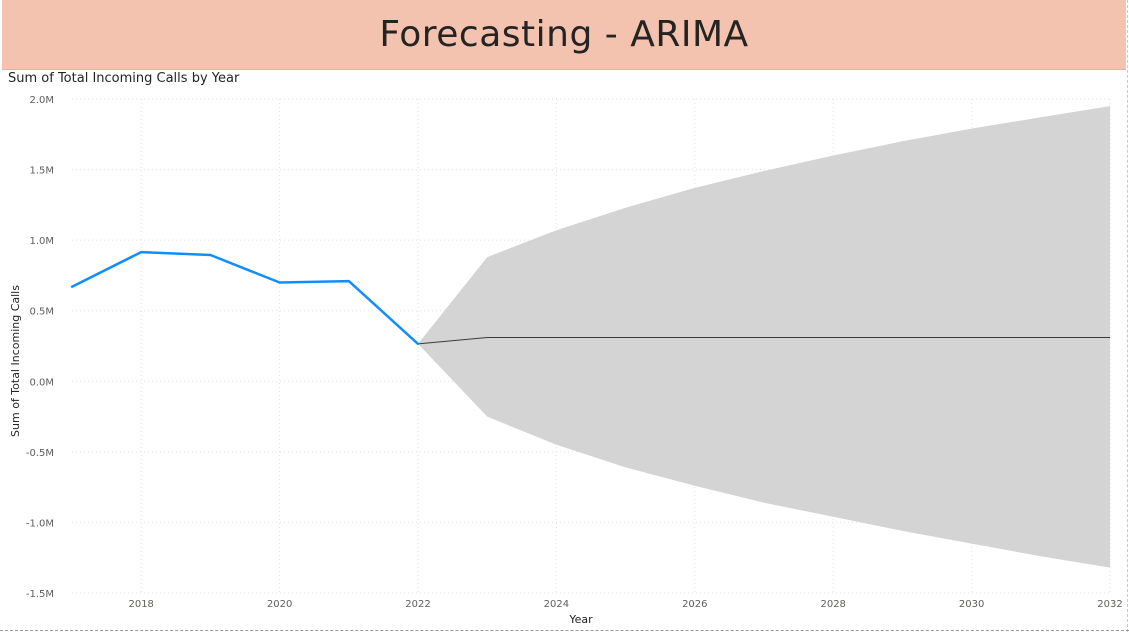 The width and height of the screenshot is (1129, 644). Describe the element at coordinates (279, 604) in the screenshot. I see `x-tick-label: 2020` at that location.